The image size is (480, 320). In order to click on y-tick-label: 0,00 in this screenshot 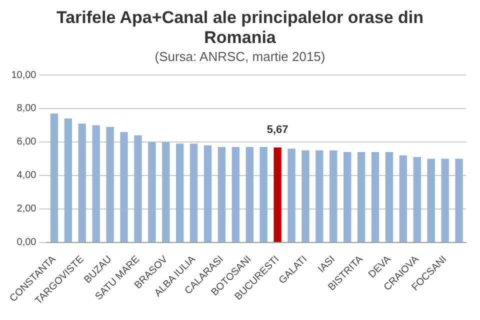, I will do `click(26, 242)`.